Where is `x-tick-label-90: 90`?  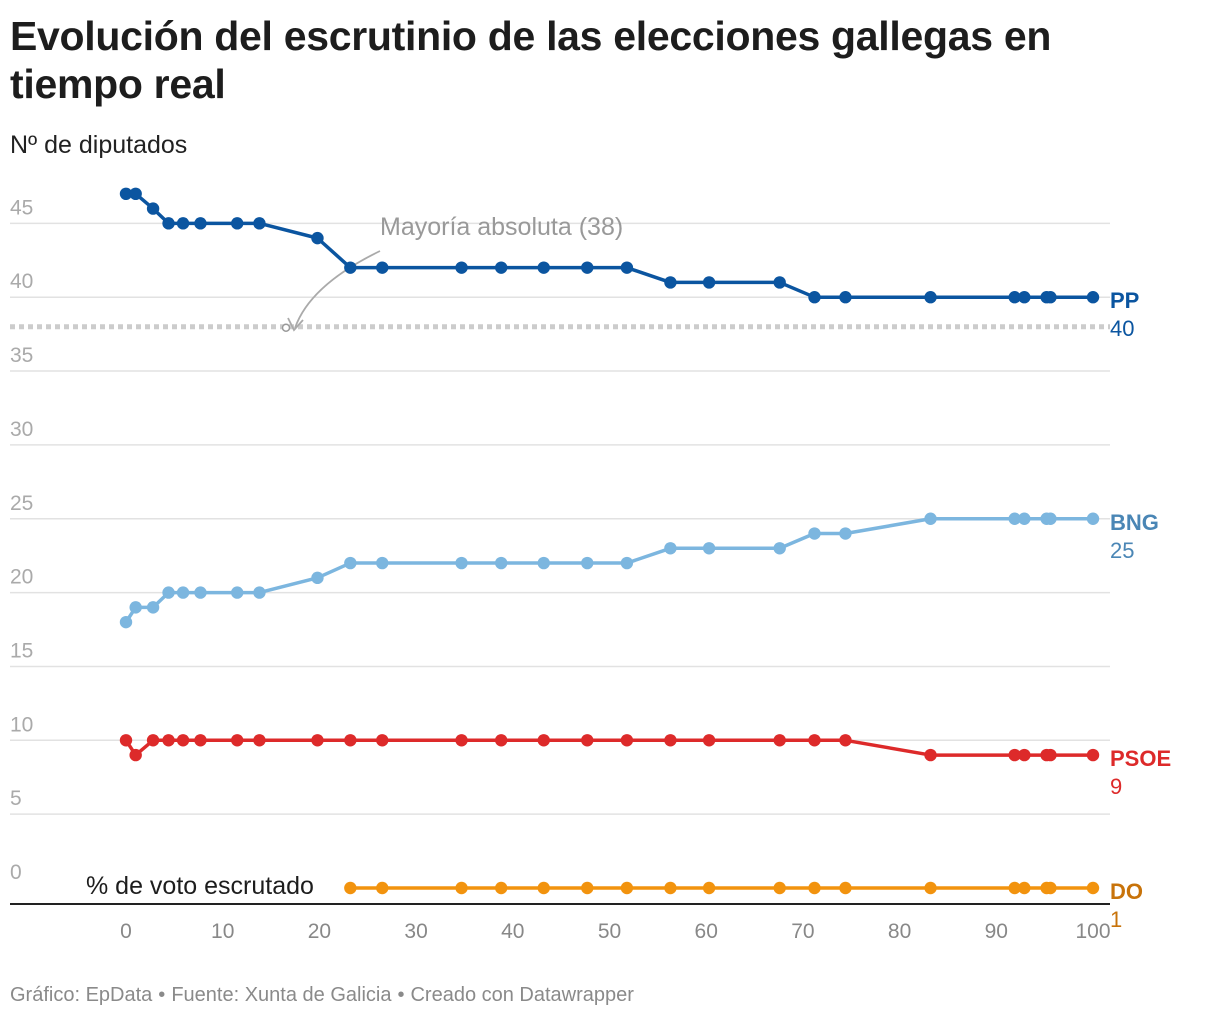
x-tick-label-90: 90 is located at coordinates (996, 931).